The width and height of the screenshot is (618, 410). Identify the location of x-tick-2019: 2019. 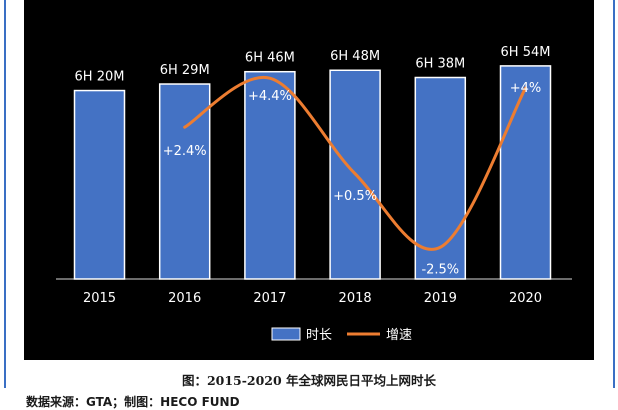
(440, 298).